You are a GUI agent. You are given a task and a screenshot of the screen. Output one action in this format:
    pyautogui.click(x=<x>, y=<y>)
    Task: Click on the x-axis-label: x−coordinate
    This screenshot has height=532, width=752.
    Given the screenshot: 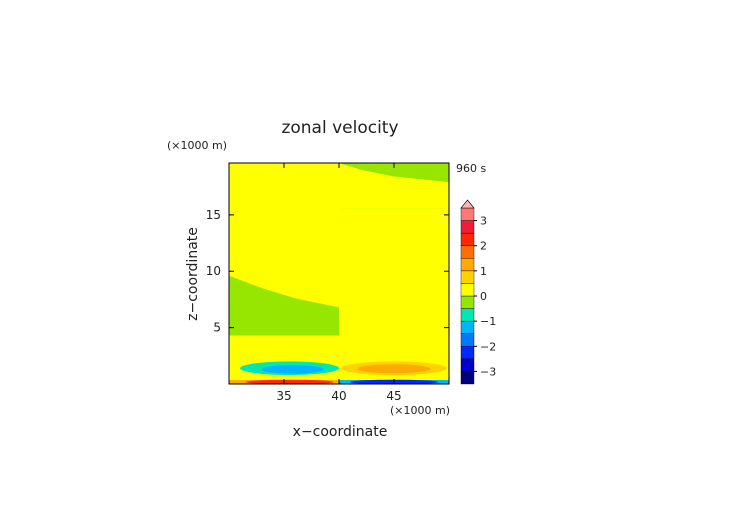 What is the action you would take?
    pyautogui.click(x=340, y=432)
    